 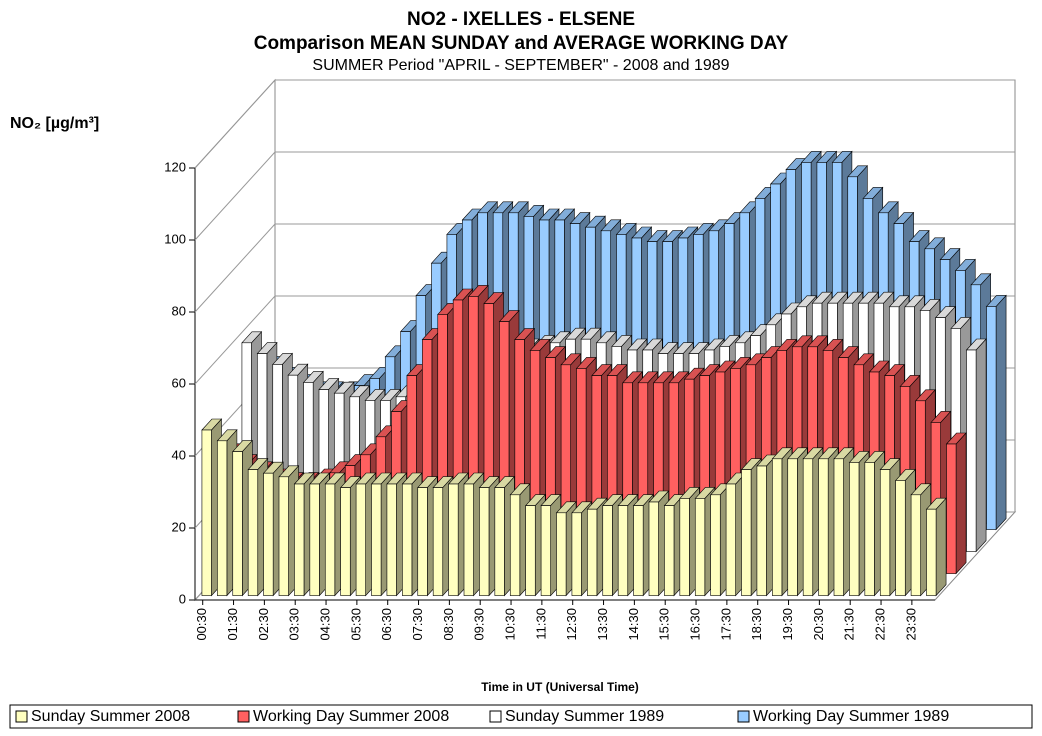 I want to click on x-tick-label: 18:30, so click(x=756, y=624).